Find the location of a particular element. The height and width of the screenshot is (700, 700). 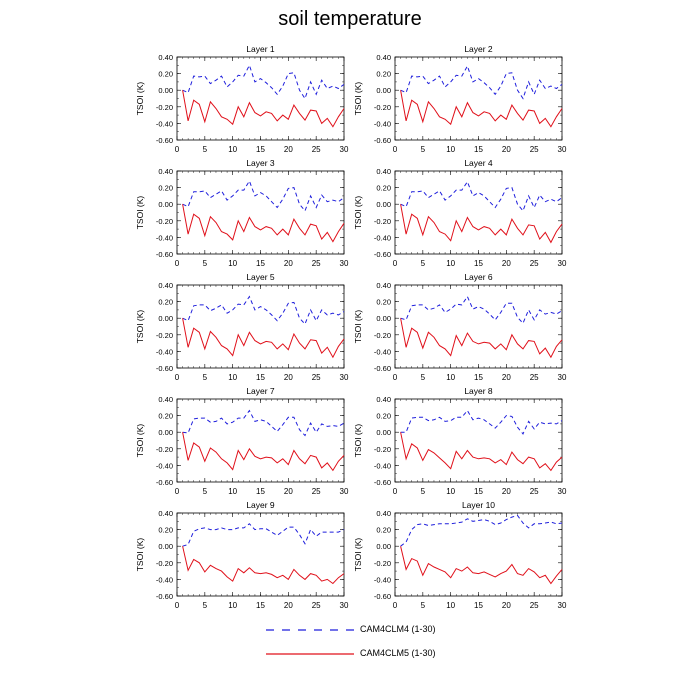

legend-label-clm4: CAM4CLM4 (1-30) is located at coordinates (398, 629).